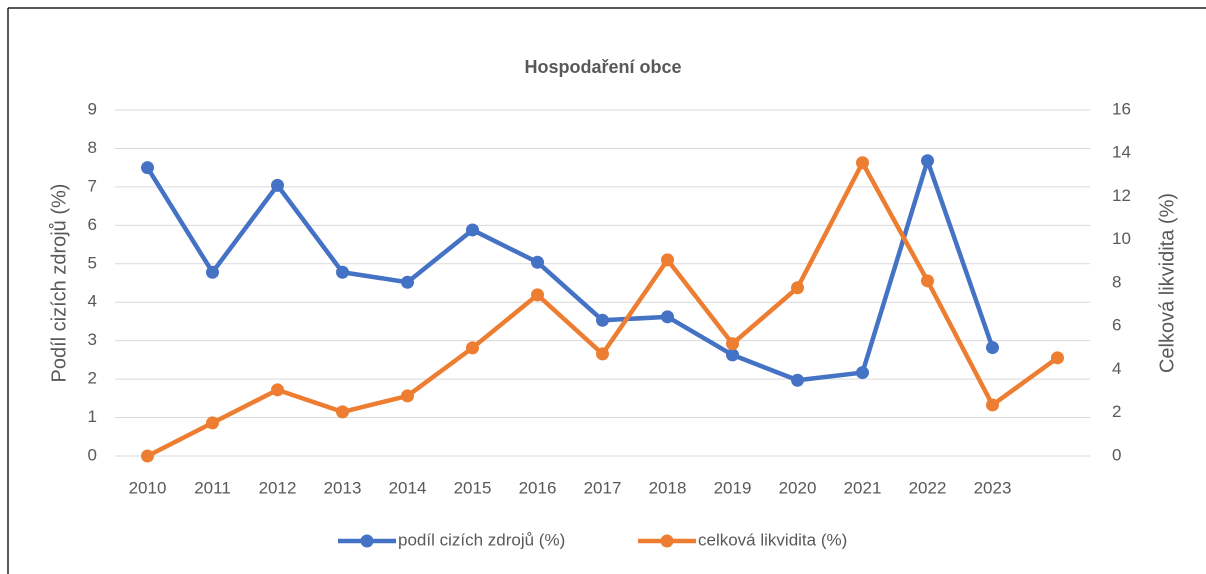 Image resolution: width=1206 pixels, height=574 pixels. I want to click on chart-title: Hospodaření obce, so click(602, 67).